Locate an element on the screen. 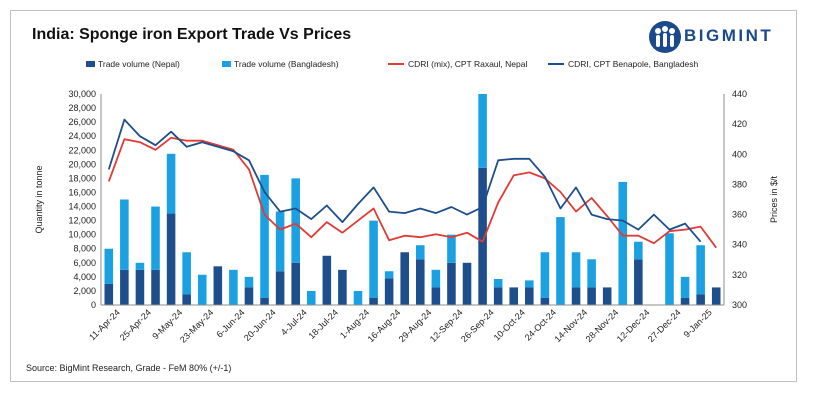 The image size is (825, 405). brand-people-icon is located at coordinates (665, 37).